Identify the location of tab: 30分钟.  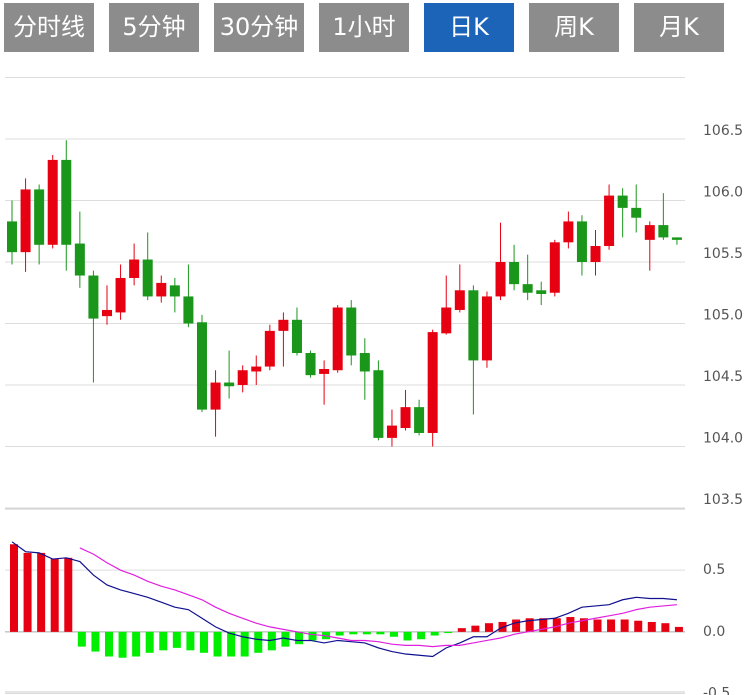
(259, 27).